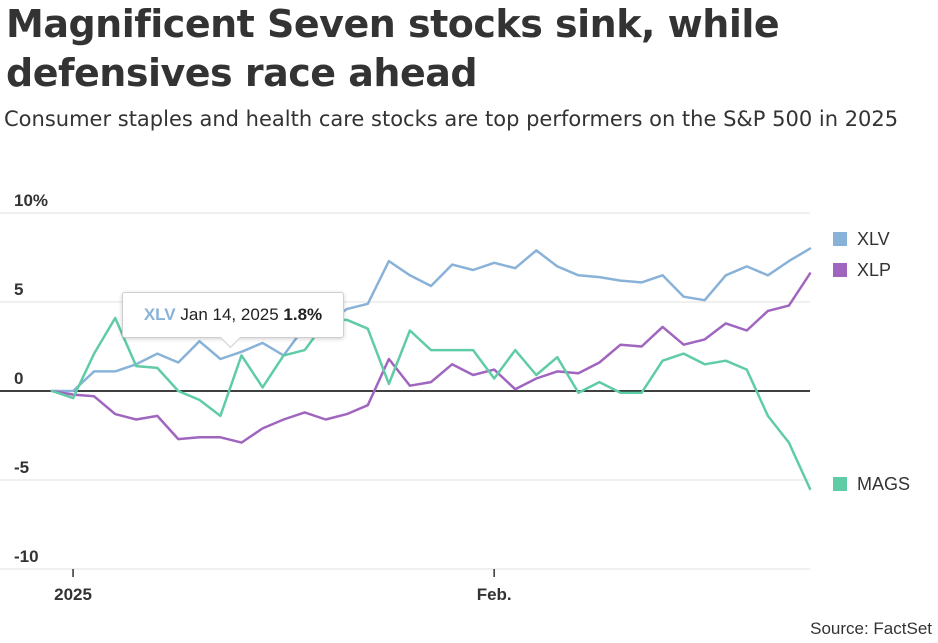 This screenshot has height=643, width=938. Describe the element at coordinates (31, 378) in the screenshot. I see `y-axis-tick-labels: 10% 5 0 -5 -10` at that location.